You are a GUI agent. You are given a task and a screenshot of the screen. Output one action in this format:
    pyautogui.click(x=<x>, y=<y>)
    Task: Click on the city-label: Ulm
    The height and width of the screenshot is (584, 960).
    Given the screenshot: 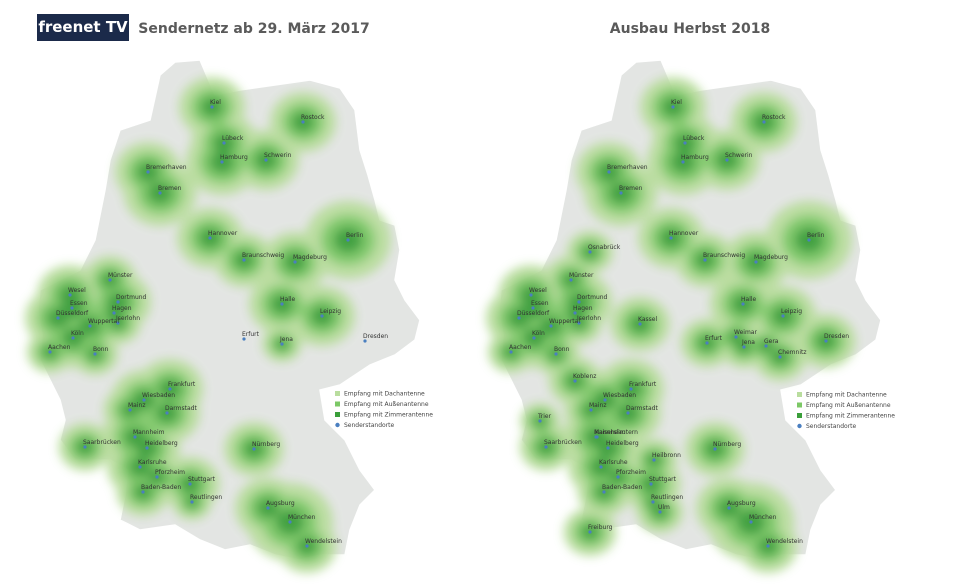 What is the action you would take?
    pyautogui.click(x=664, y=507)
    